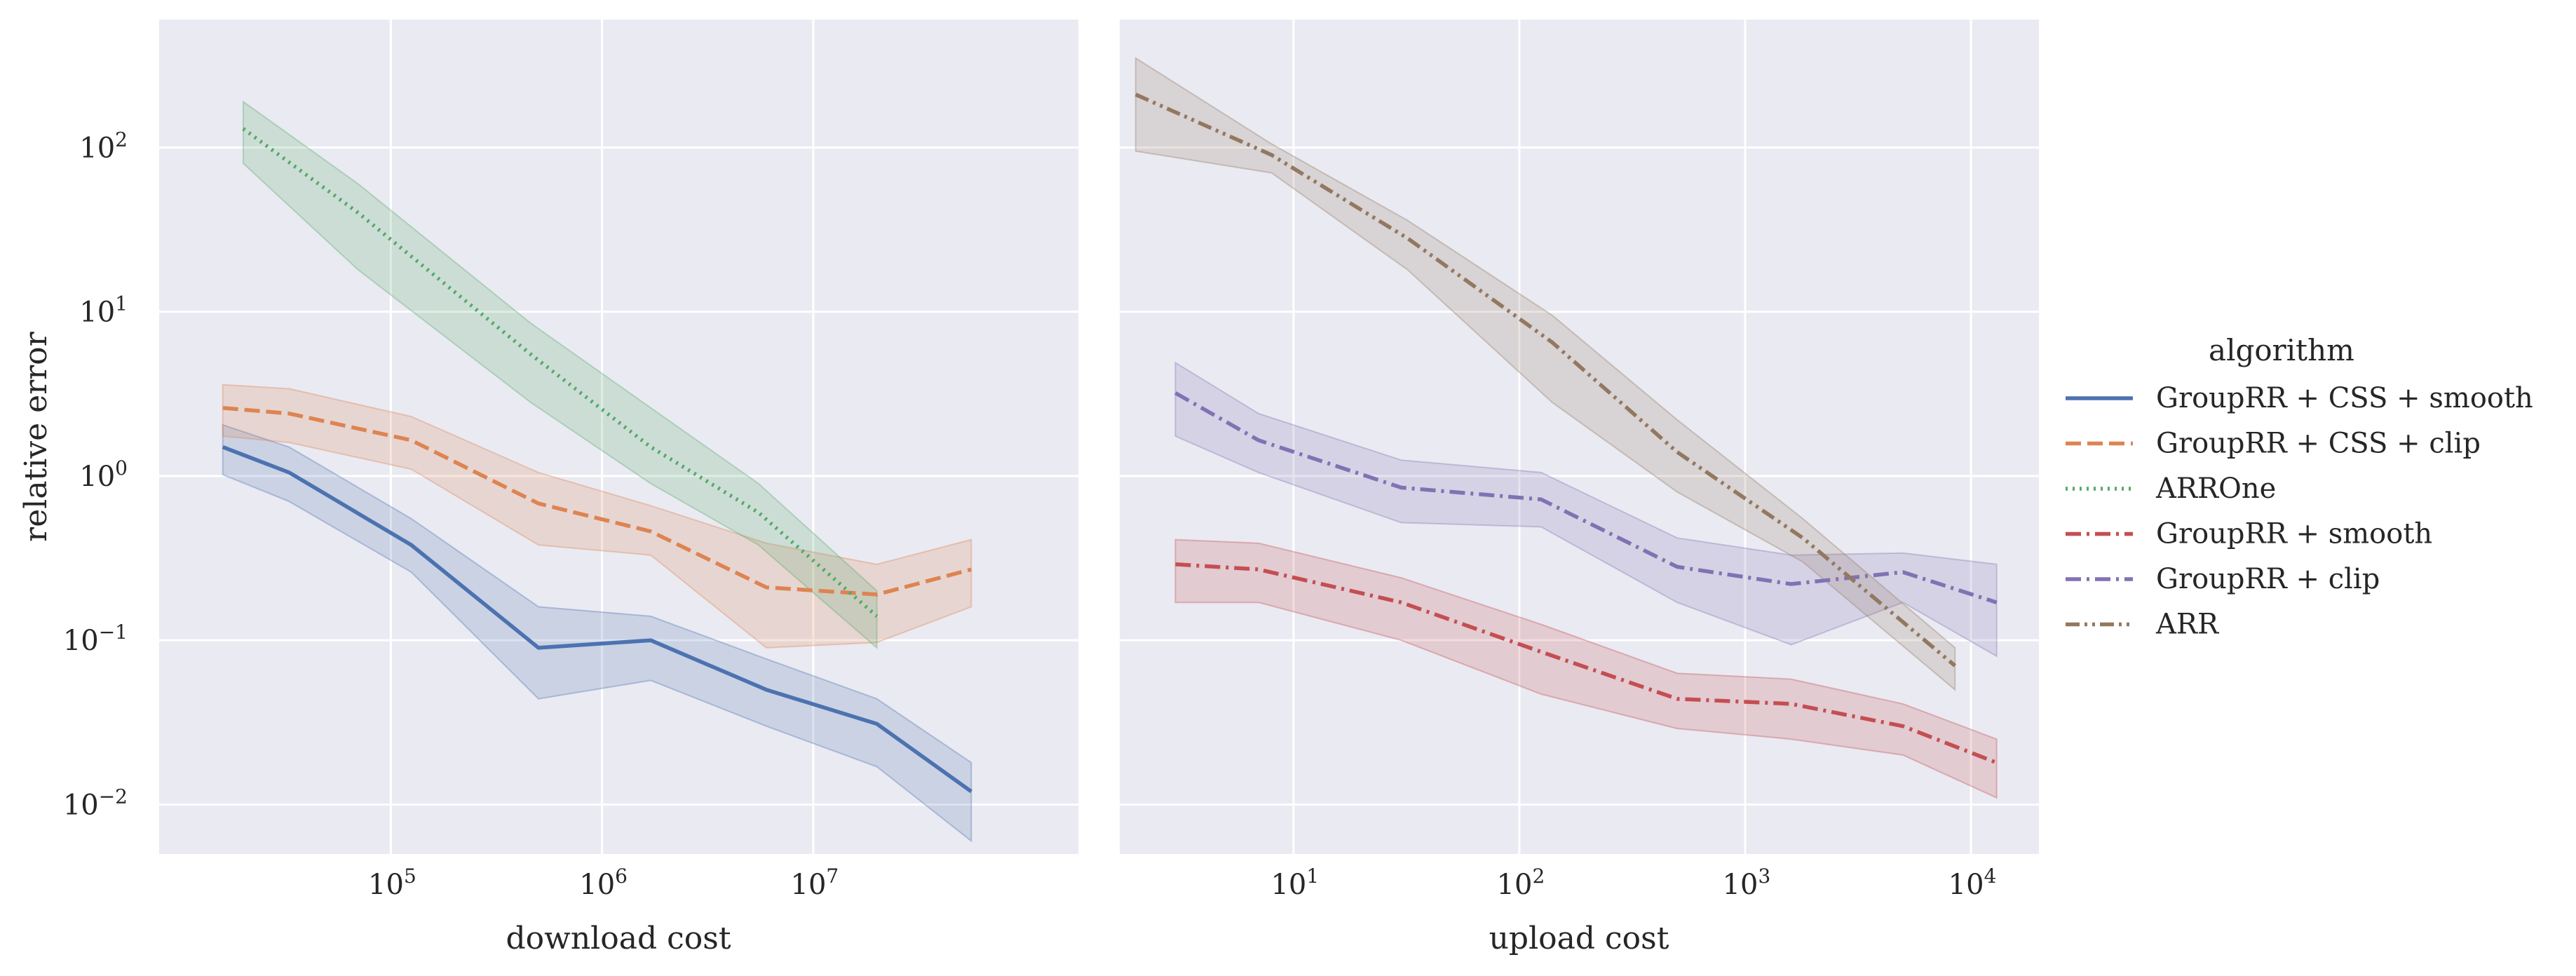 The height and width of the screenshot is (976, 2576). I want to click on y-tick-label: 10⁻², so click(96, 803).